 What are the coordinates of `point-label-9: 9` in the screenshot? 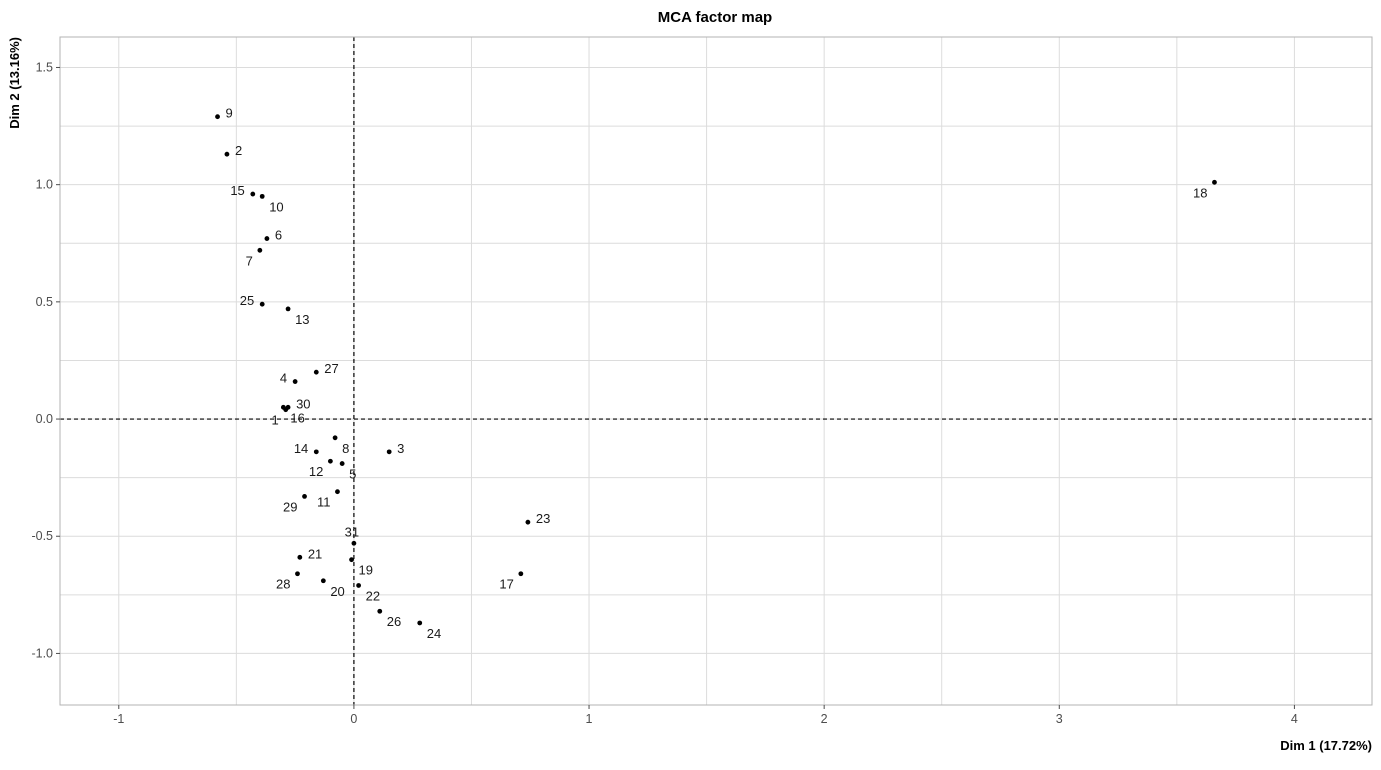 It's located at (229, 113).